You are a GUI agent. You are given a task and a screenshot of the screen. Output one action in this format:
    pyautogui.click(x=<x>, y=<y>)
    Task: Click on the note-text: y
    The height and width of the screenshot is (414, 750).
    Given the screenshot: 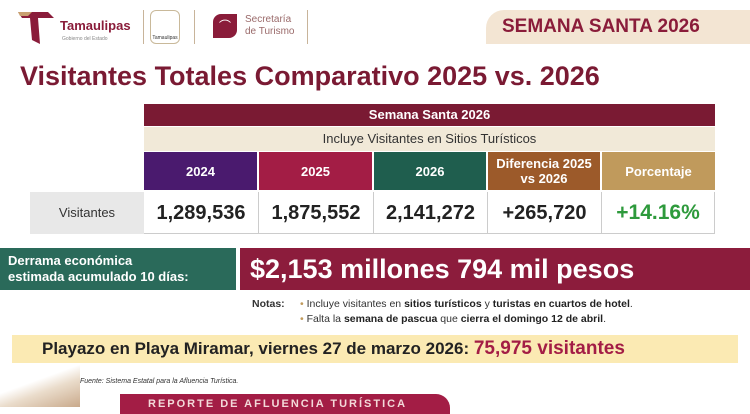 What is the action you would take?
    pyautogui.click(x=487, y=304)
    